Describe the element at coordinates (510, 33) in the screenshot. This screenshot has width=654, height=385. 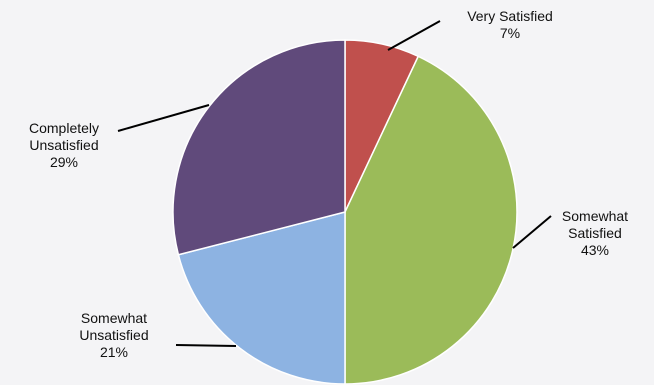
I see `slice-label-very-satisfied-value: 7%` at that location.